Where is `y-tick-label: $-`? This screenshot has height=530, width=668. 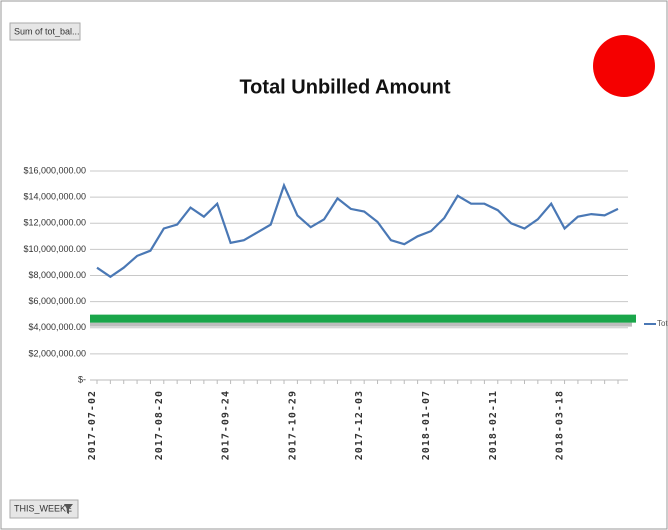 y-tick-label: $- is located at coordinates (82, 379).